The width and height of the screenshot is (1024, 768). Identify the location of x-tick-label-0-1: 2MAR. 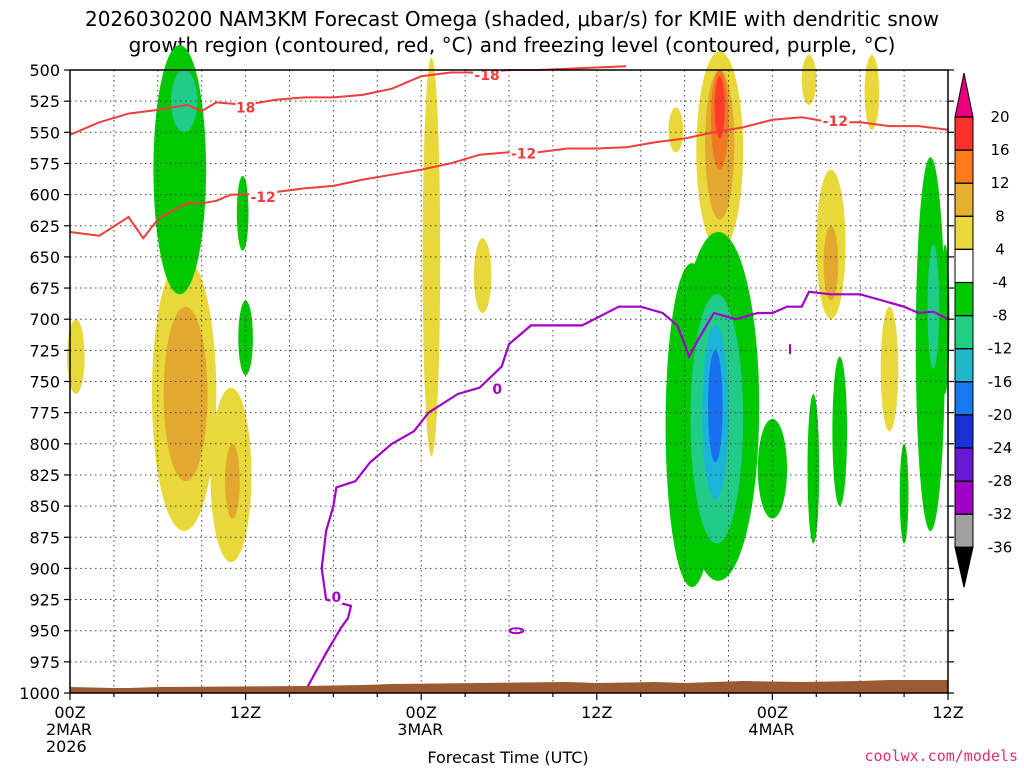
(69, 729).